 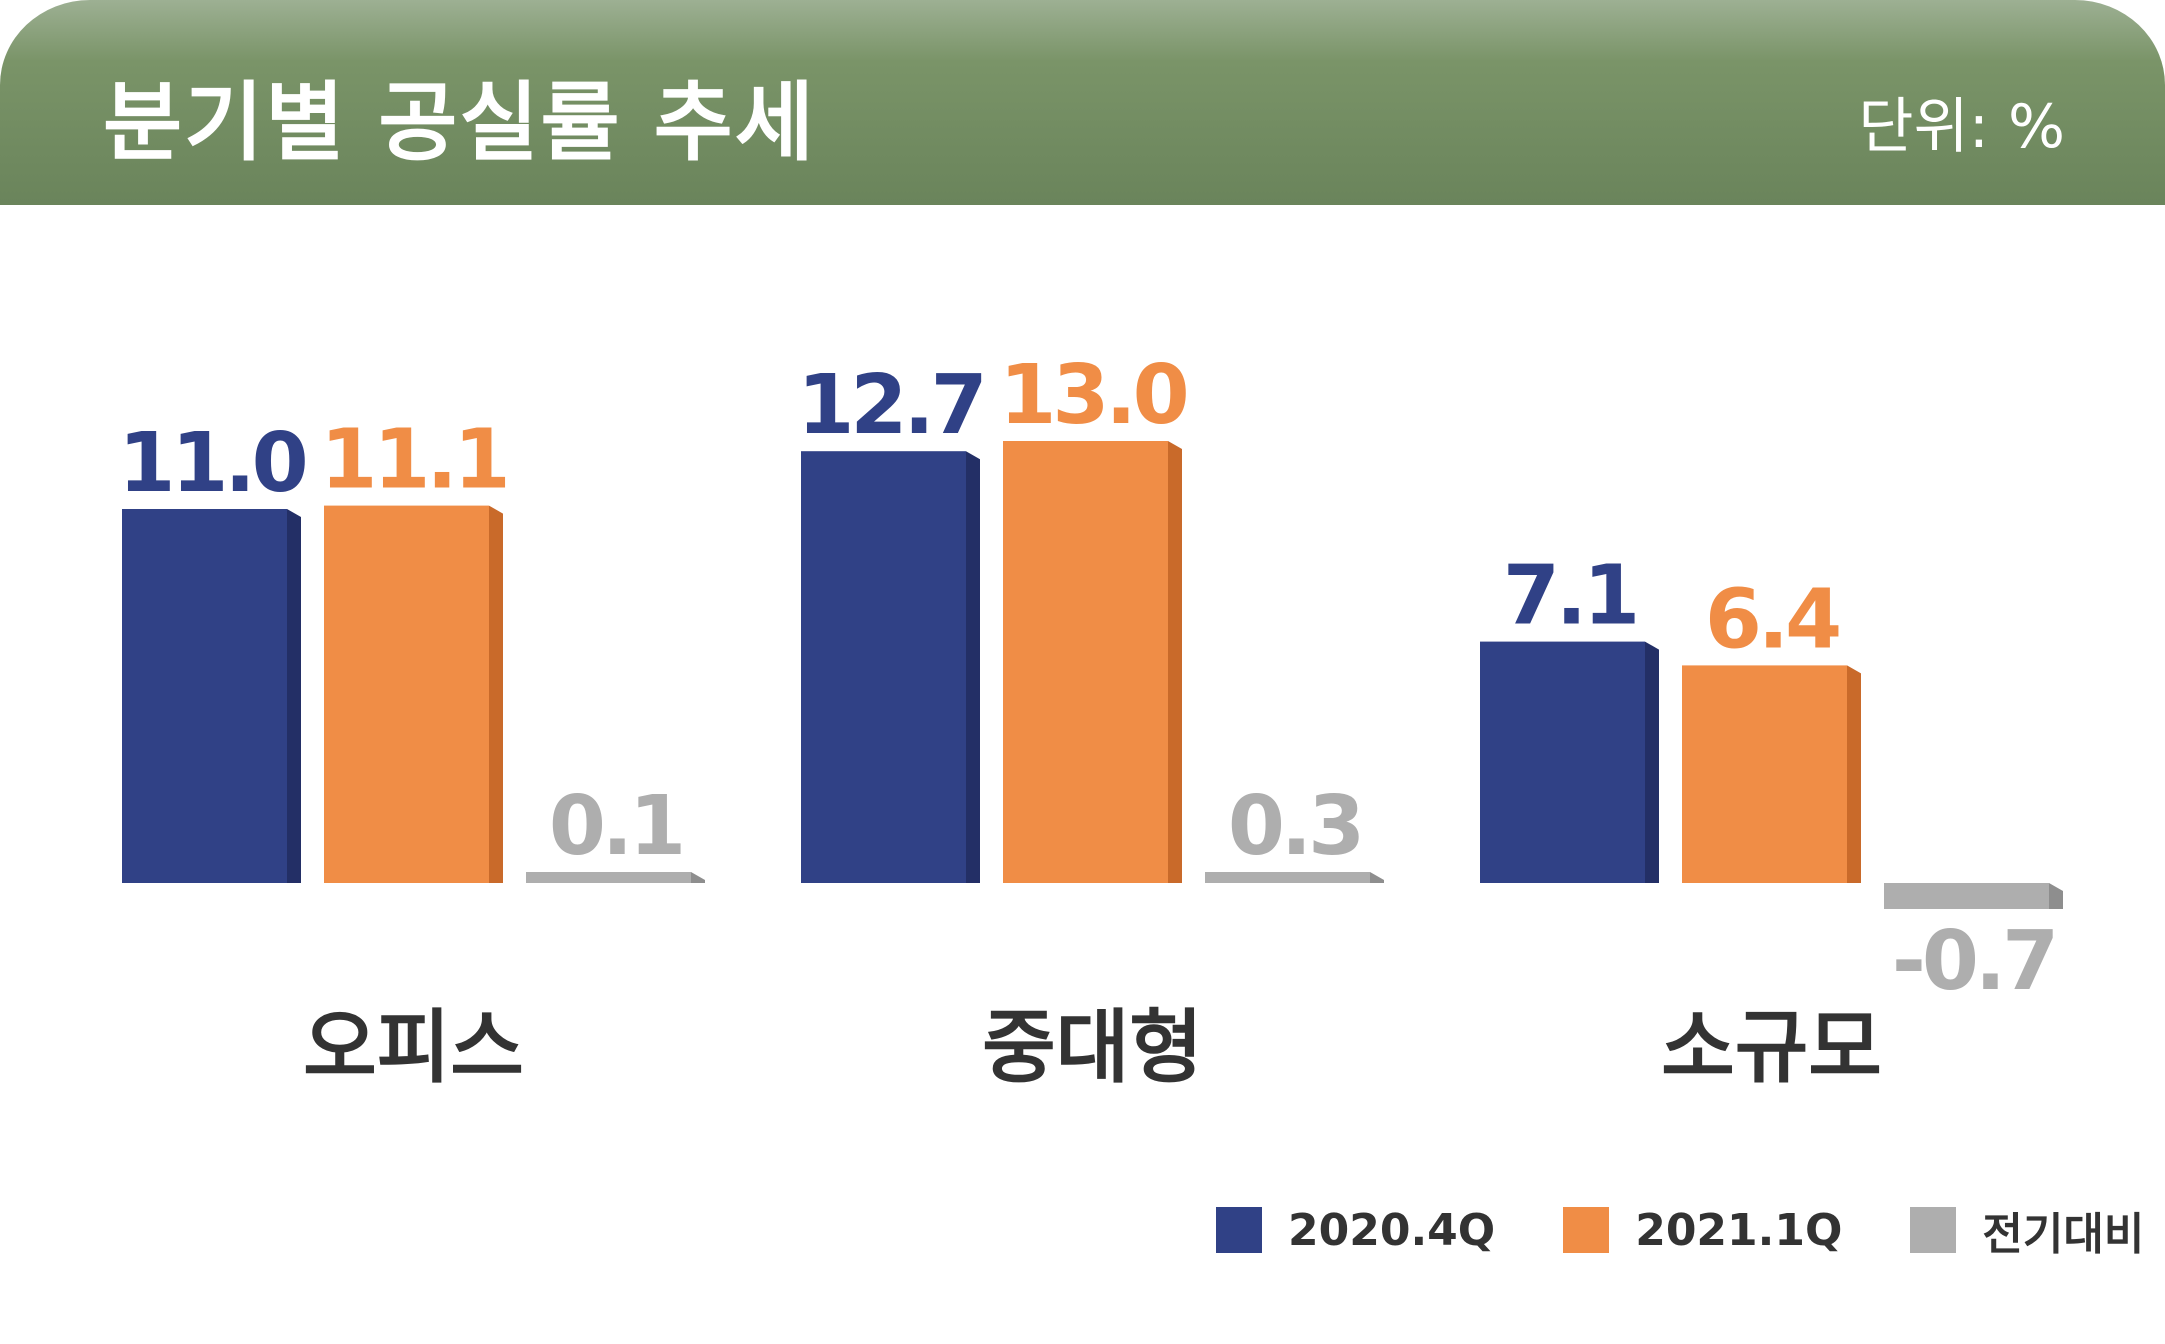 I want to click on chart-title: 분기별 공실률 추세, so click(x=459, y=123).